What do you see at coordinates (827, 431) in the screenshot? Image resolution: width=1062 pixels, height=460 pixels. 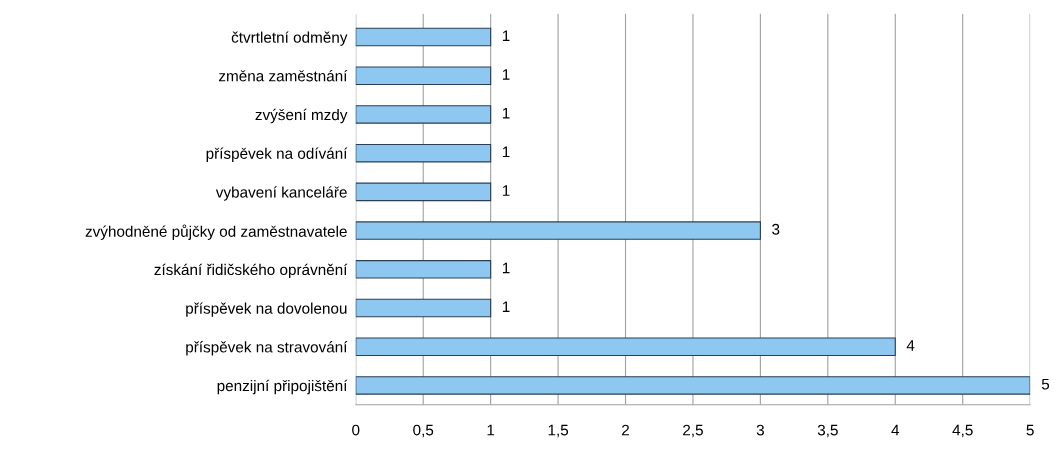 I see `x-tick-label: 3,5` at bounding box center [827, 431].